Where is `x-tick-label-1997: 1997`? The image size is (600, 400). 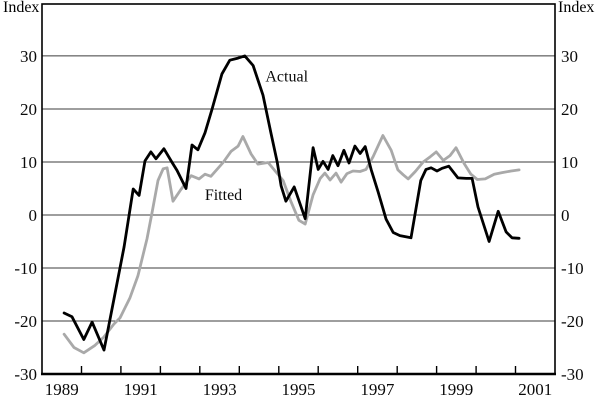 x-tick-label-1997: 1997 is located at coordinates (377, 389).